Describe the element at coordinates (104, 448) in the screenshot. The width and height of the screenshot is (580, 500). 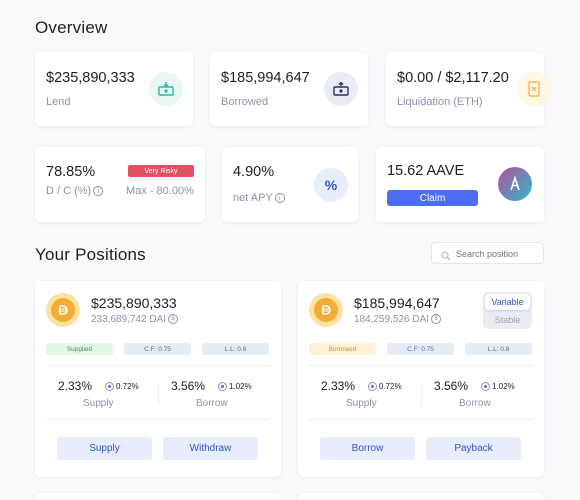
I see `supply-button: Supply` at that location.